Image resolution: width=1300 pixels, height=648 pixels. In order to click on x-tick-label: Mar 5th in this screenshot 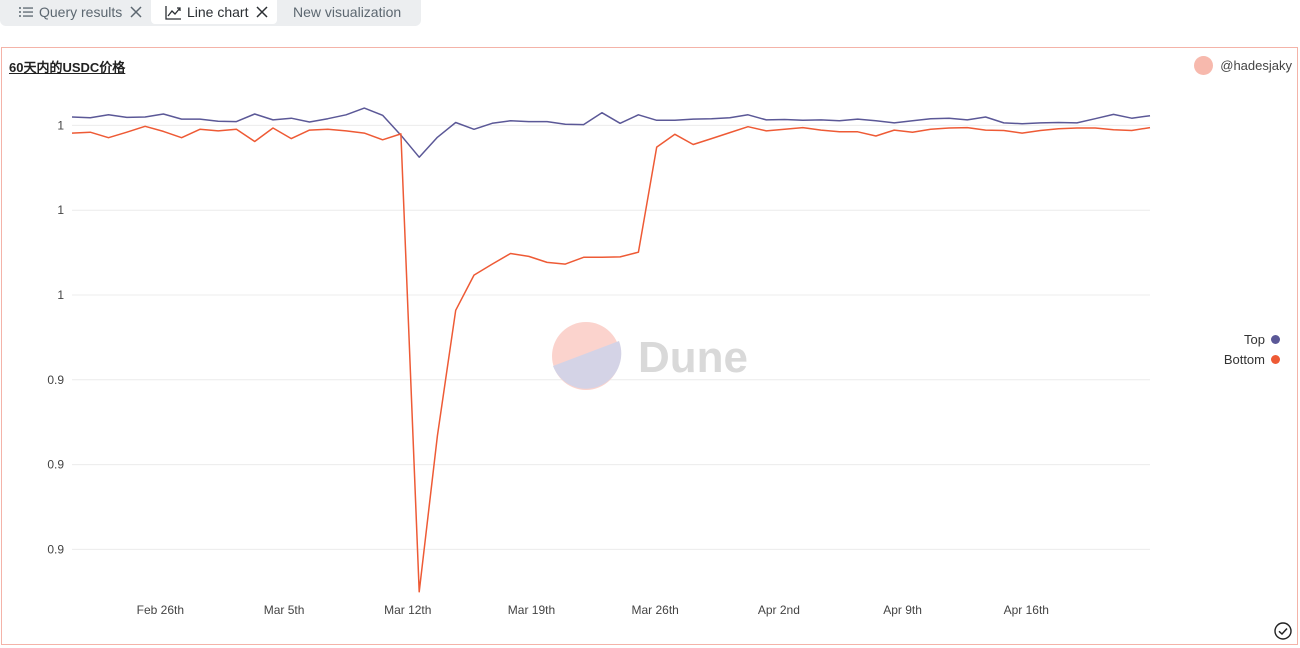, I will do `click(284, 610)`.